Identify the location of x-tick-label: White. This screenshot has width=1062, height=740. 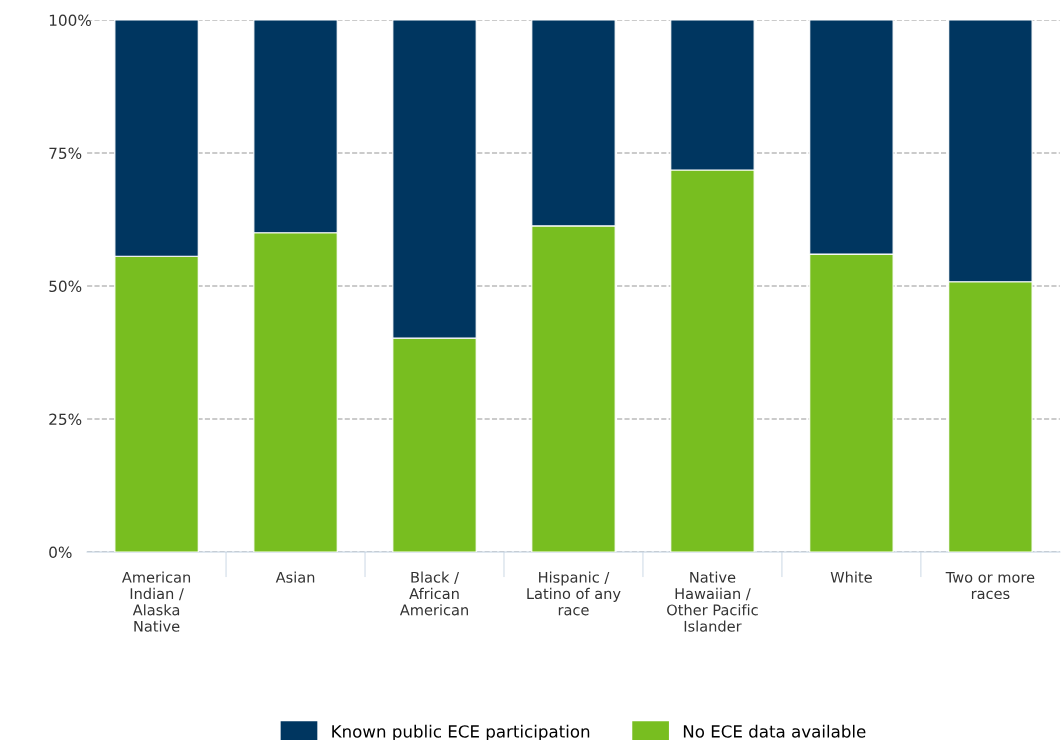
(851, 577).